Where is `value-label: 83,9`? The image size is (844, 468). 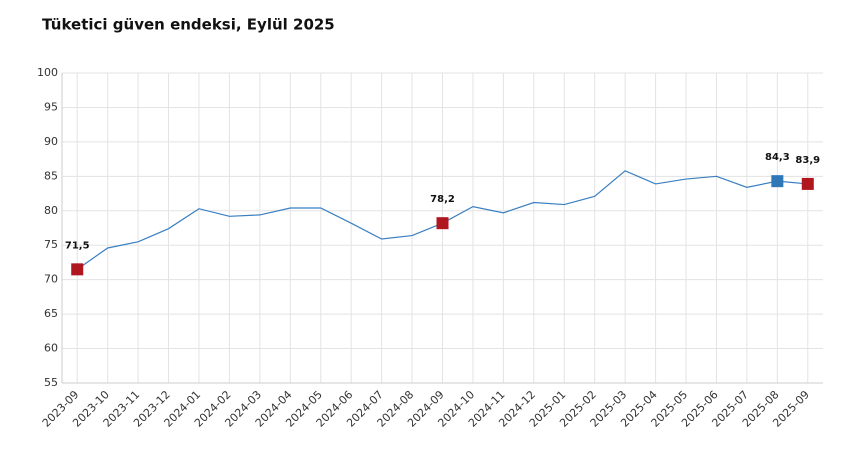 value-label: 83,9 is located at coordinates (807, 160).